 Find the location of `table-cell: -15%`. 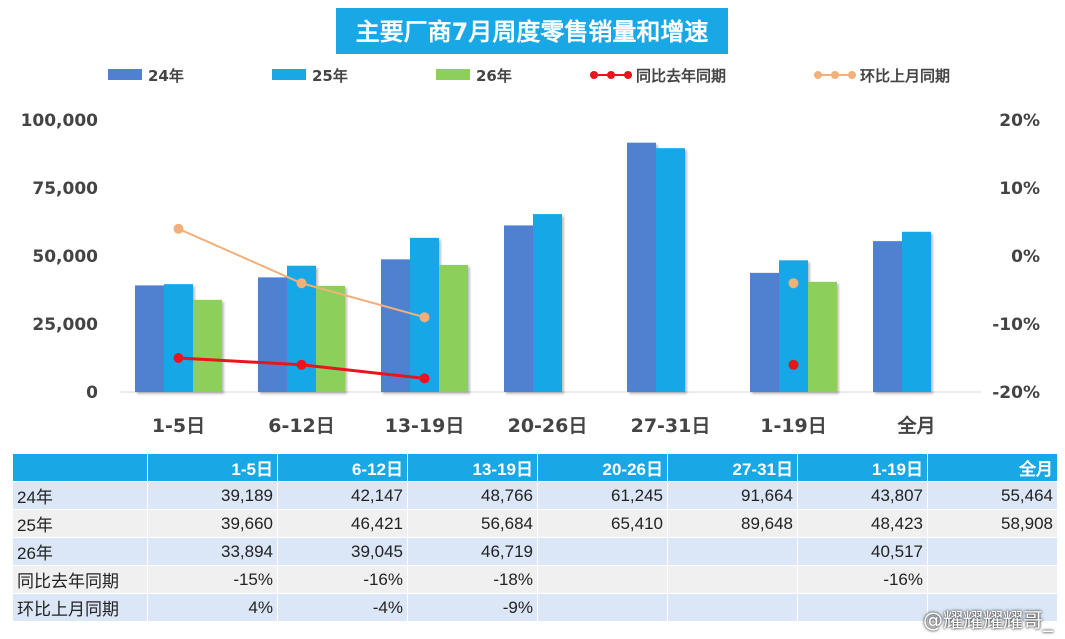

table-cell: -15% is located at coordinates (212, 579).